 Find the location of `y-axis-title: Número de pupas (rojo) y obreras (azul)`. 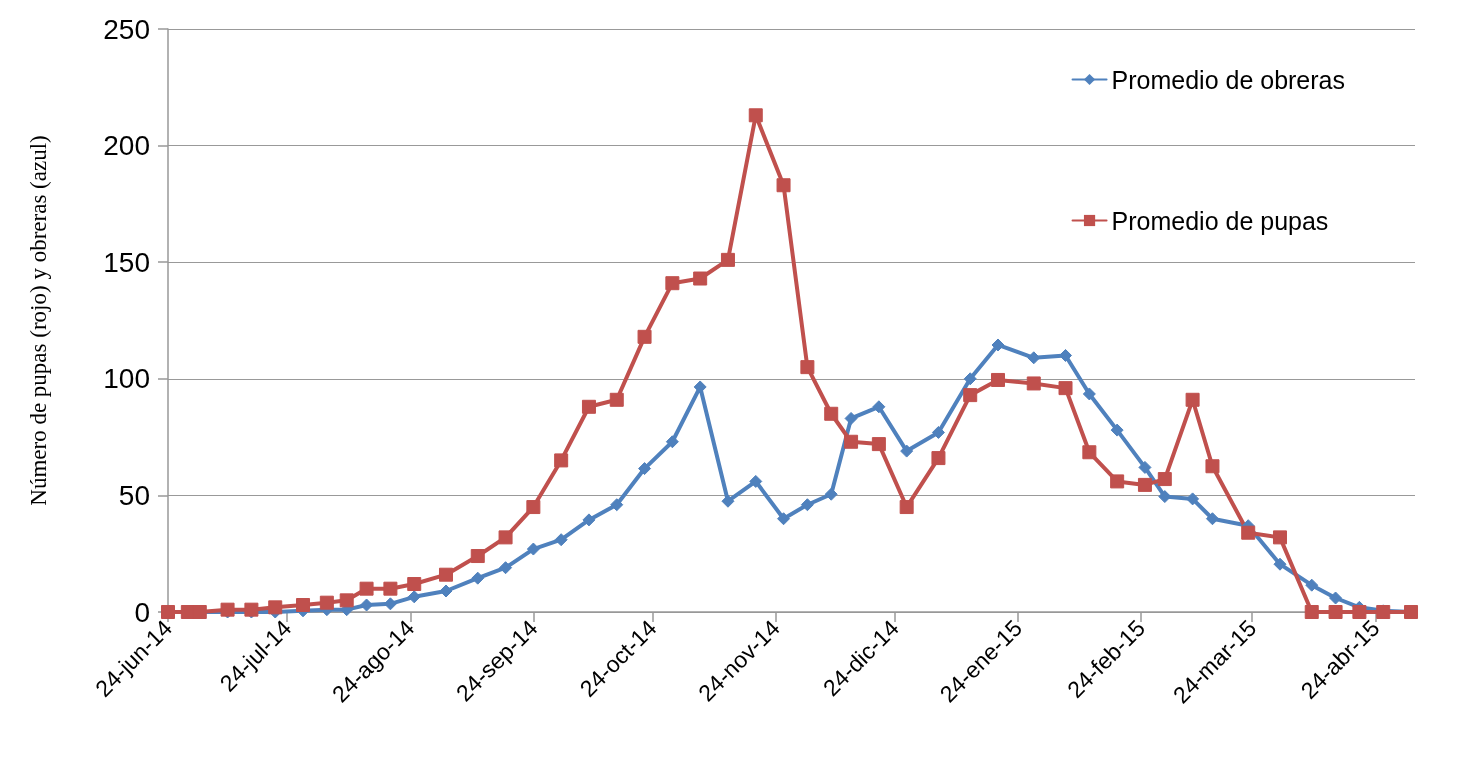

y-axis-title: Número de pupas (rojo) y obreras (azul) is located at coordinates (38, 320).